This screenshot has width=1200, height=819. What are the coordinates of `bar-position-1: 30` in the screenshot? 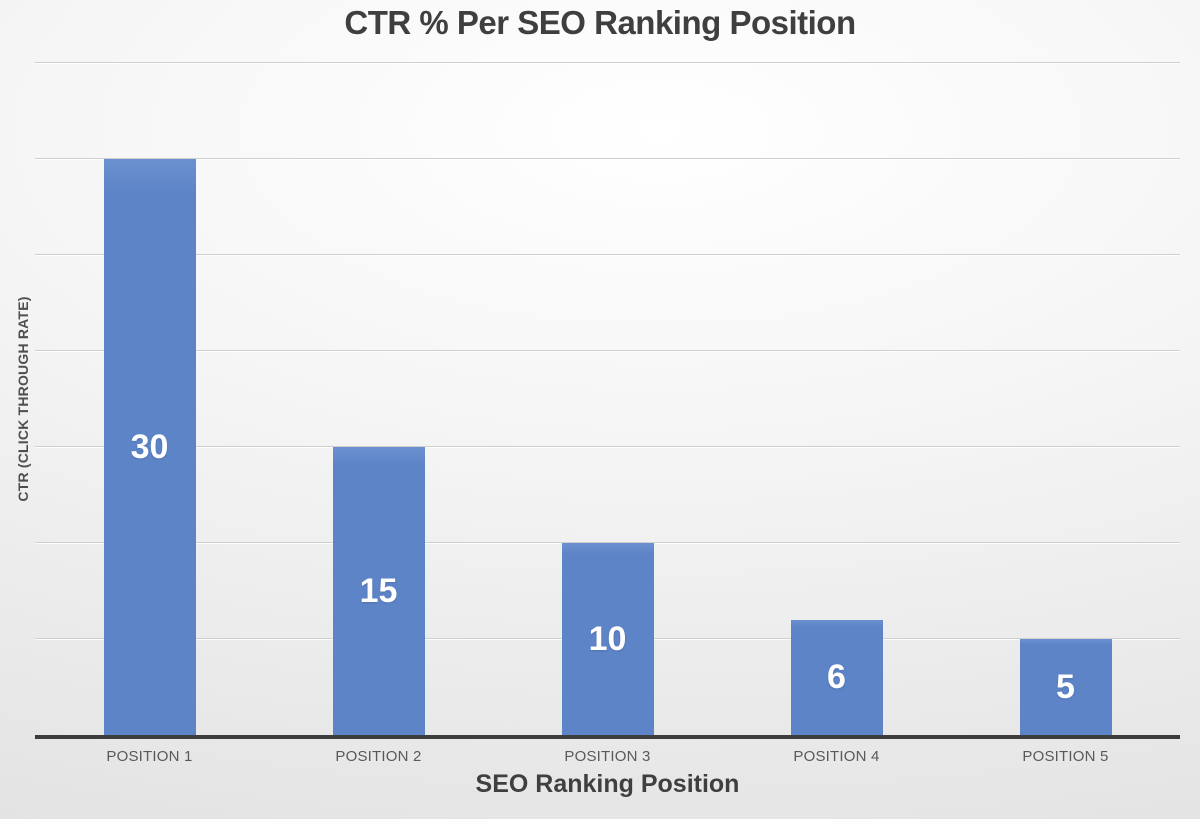 It's located at (149, 447).